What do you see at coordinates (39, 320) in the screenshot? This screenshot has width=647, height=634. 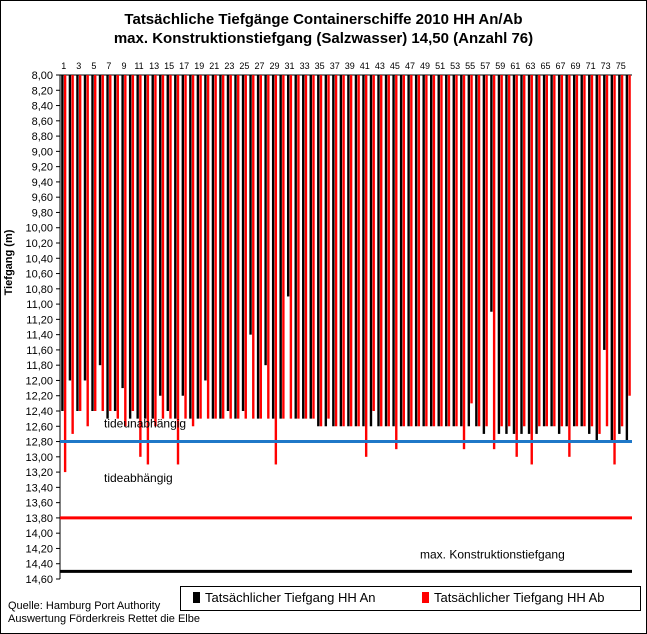 I see `y-tick-label: 11,20` at bounding box center [39, 320].